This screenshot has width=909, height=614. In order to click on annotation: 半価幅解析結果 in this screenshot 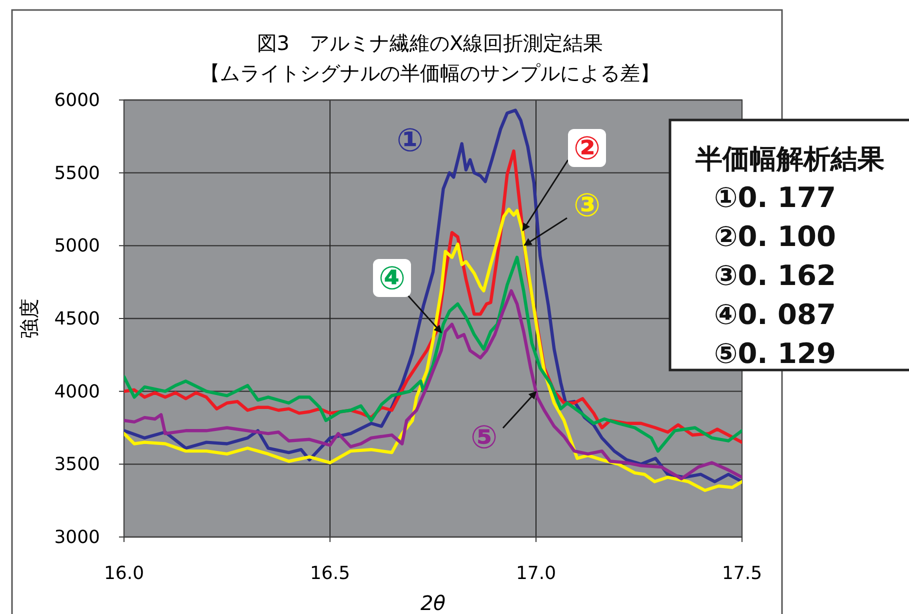, I will do `click(789, 159)`.